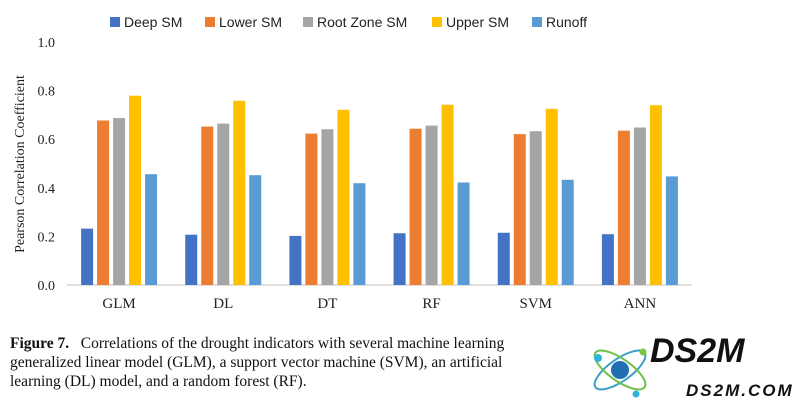 This screenshot has height=409, width=812. Describe the element at coordinates (119, 202) in the screenshot. I see `bar-glm-root-zone-sm` at that location.